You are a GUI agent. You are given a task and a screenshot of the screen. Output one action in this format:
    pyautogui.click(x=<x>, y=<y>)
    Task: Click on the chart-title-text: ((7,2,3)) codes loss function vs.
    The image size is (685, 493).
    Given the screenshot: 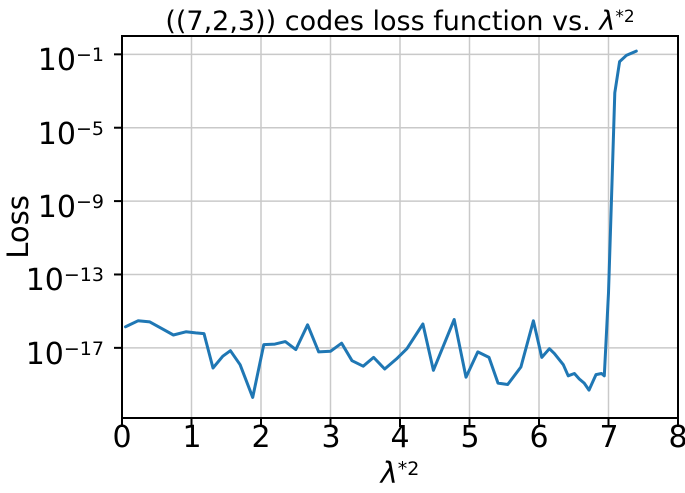 What is the action you would take?
    pyautogui.click(x=382, y=21)
    